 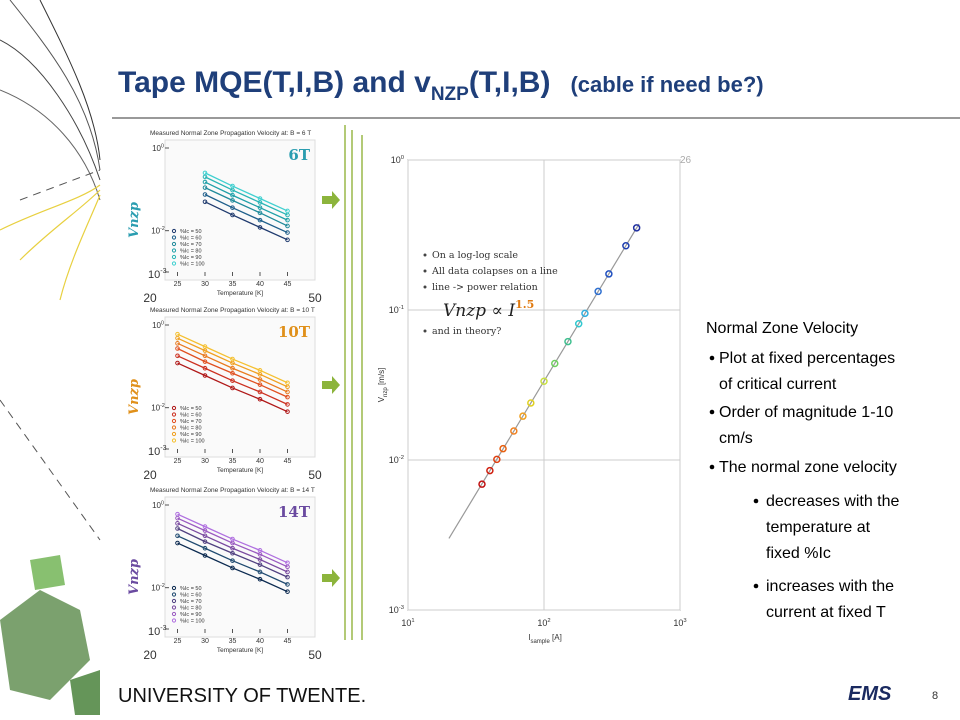 What do you see at coordinates (870, 694) in the screenshot?
I see `logo: EMS` at bounding box center [870, 694].